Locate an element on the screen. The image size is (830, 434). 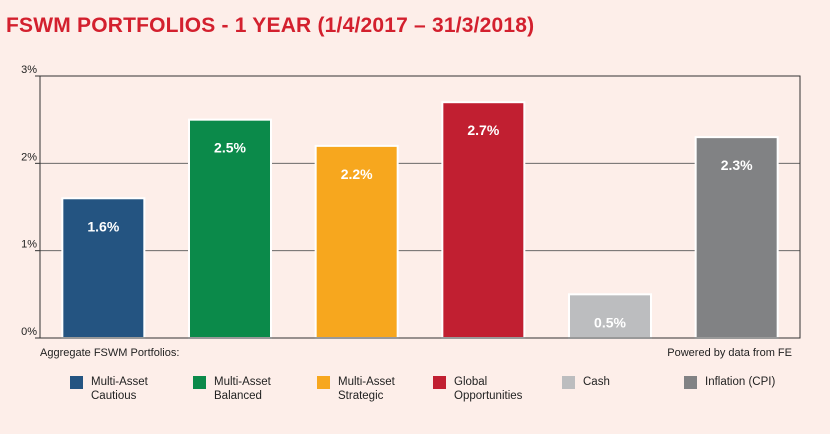
footer-left-label: Aggregate FSWM Portfolios: is located at coordinates (110, 353).